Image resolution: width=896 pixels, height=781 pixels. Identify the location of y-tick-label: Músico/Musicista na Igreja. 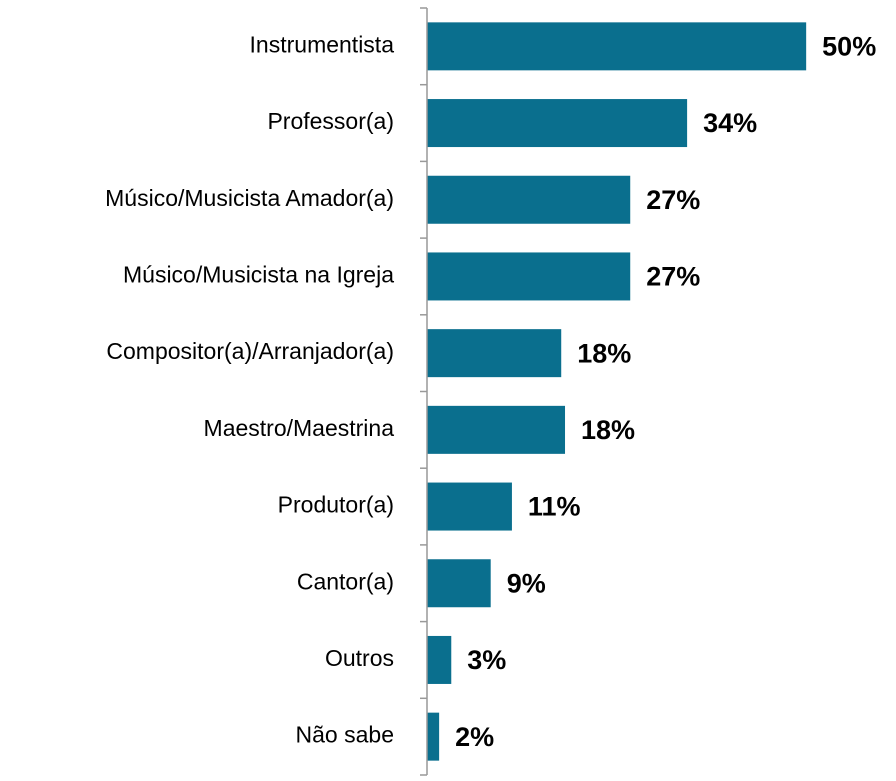
(258, 275).